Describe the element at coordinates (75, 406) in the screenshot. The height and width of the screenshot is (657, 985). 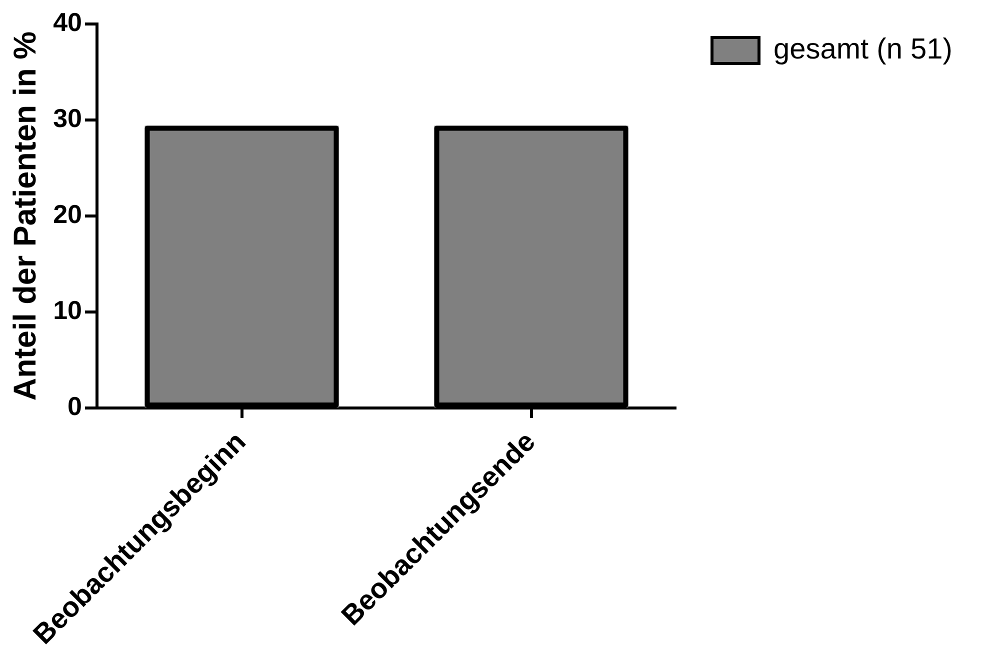
I see `y-tick-label: 0` at that location.